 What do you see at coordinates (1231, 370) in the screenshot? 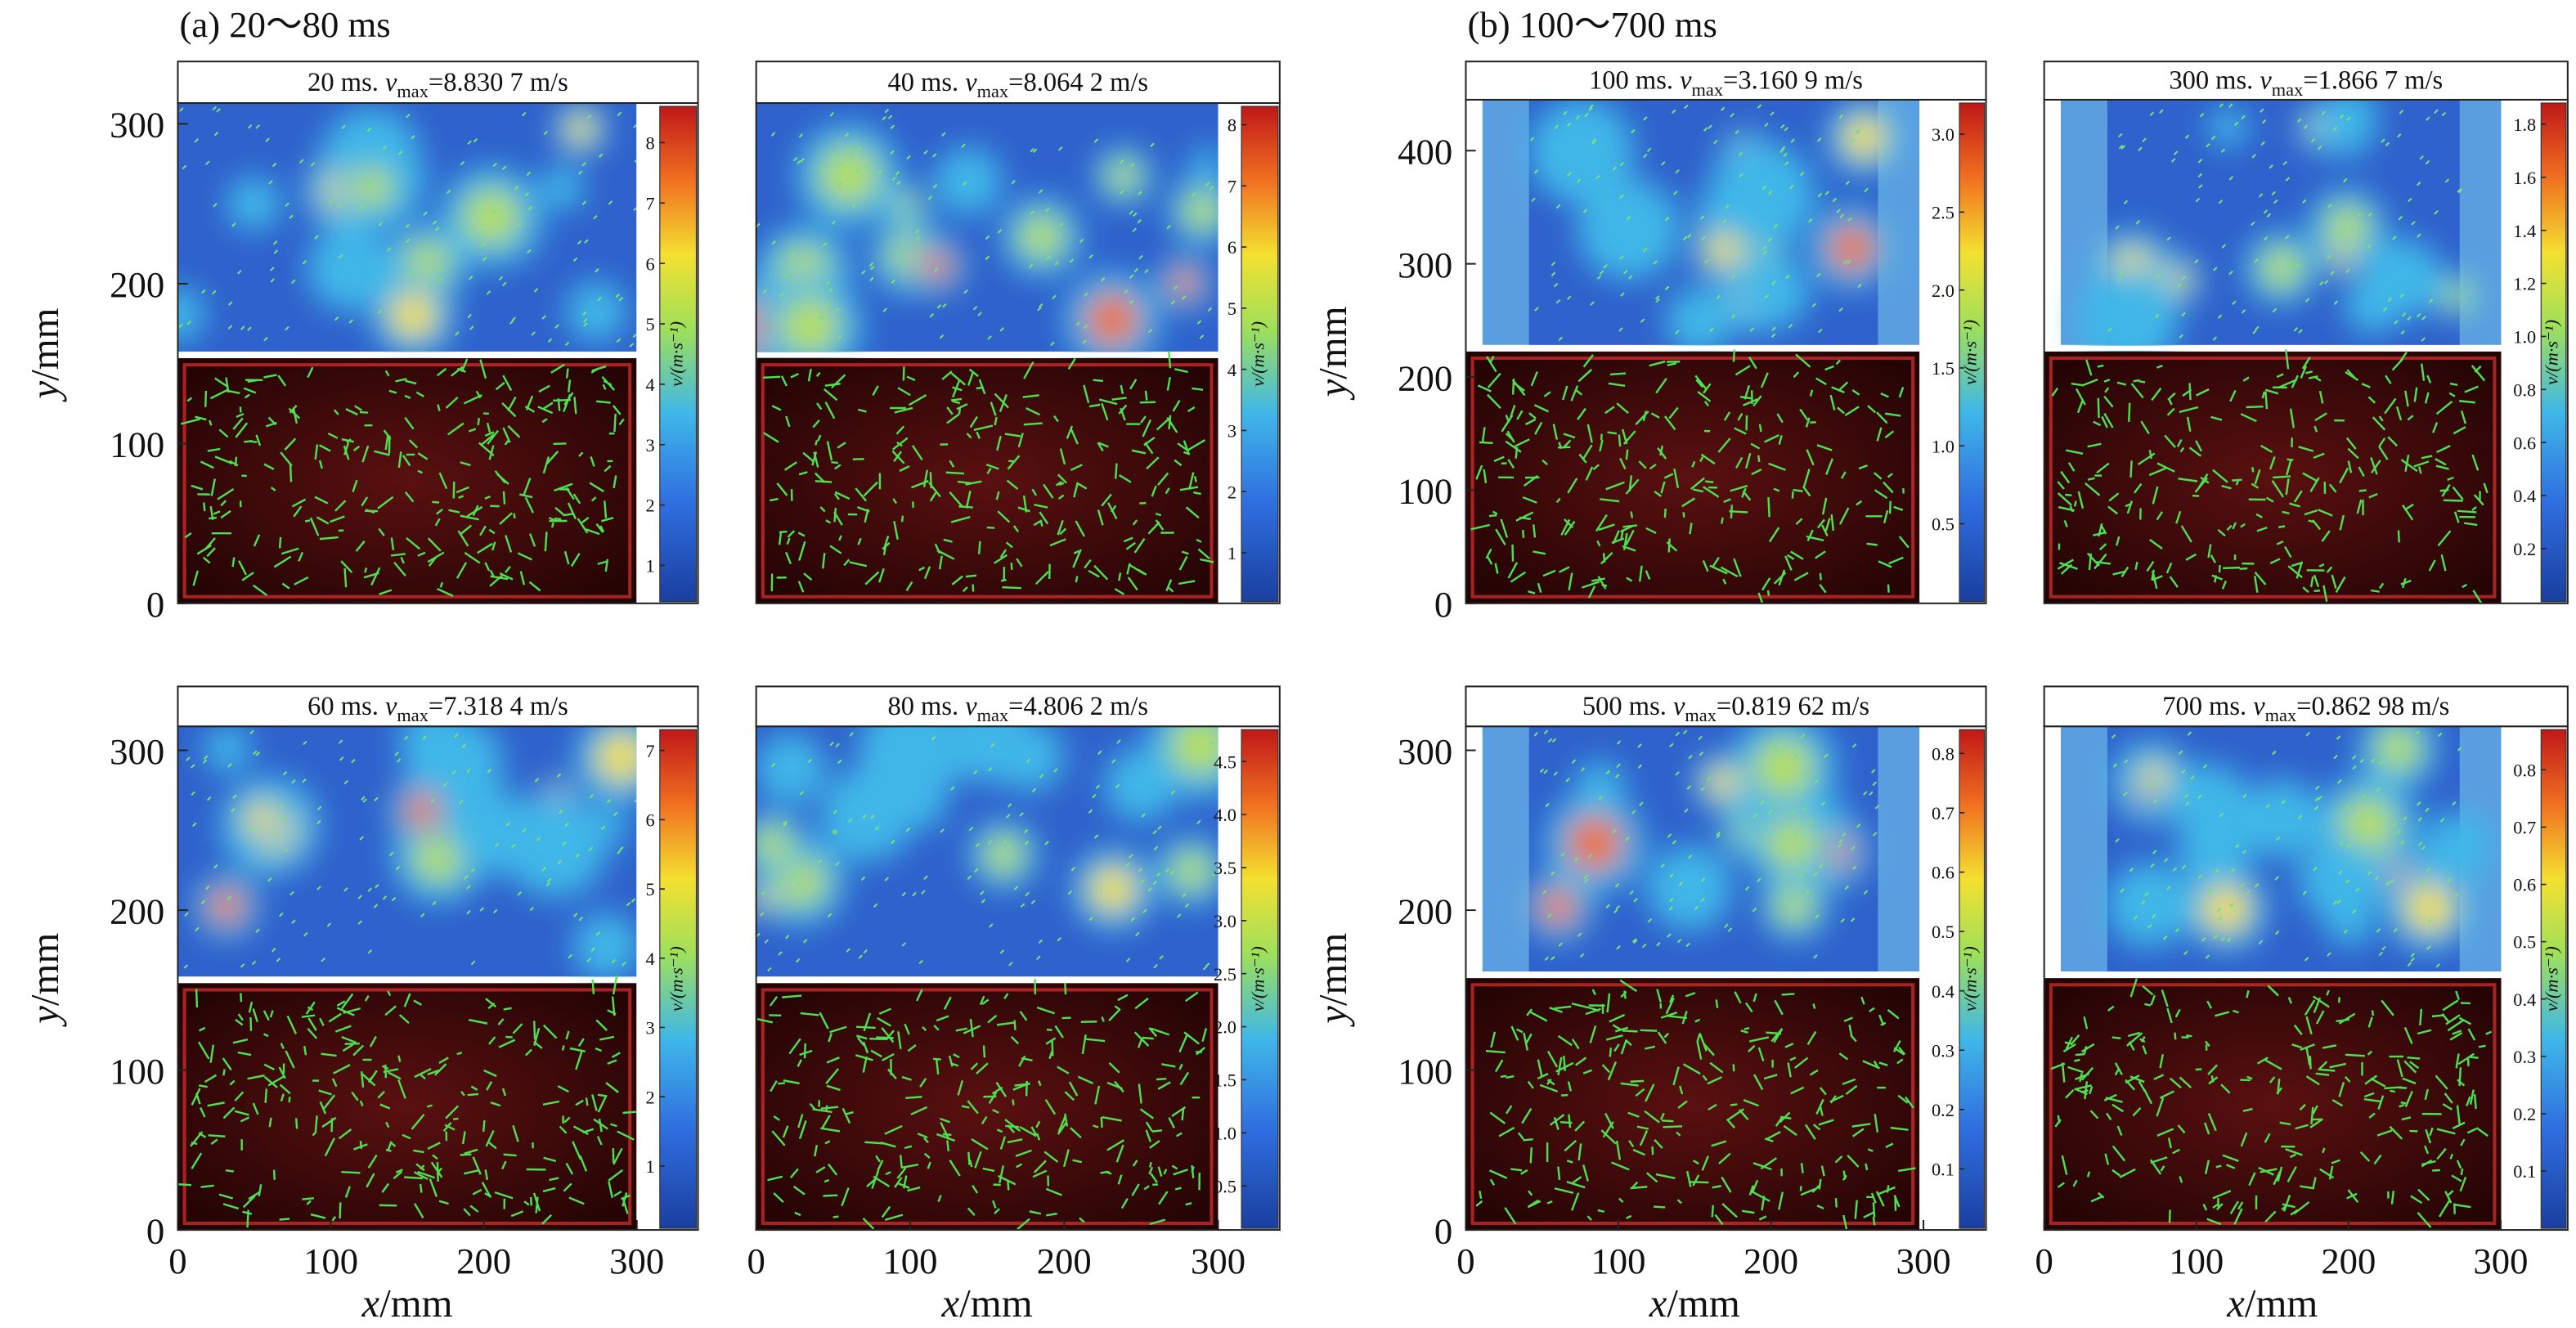
I see `colorbar-tick-label: 4` at bounding box center [1231, 370].